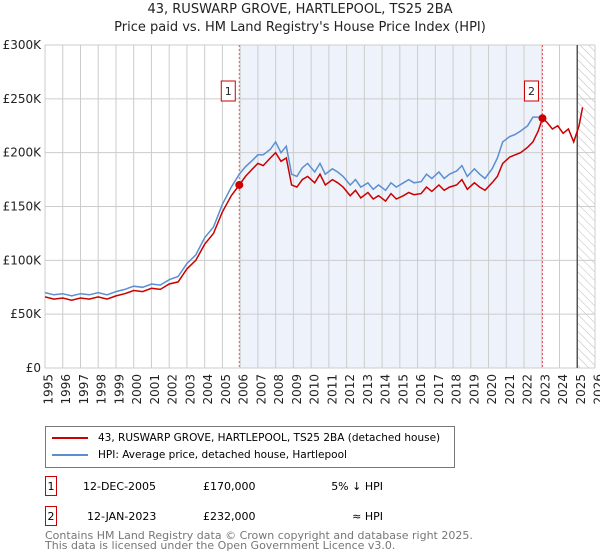  I want to click on chart-title: 43, RUSWARP GROVE, HARTLEPOOL, TS25 2BA, so click(300, 9).